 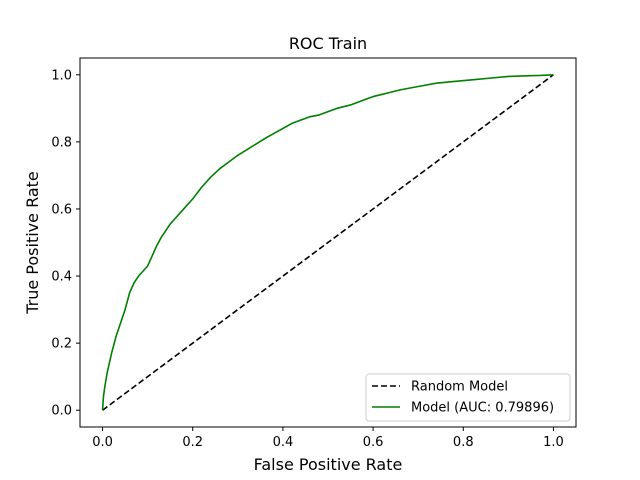 I want to click on x-axis-label: False Positive Rate, so click(x=328, y=464).